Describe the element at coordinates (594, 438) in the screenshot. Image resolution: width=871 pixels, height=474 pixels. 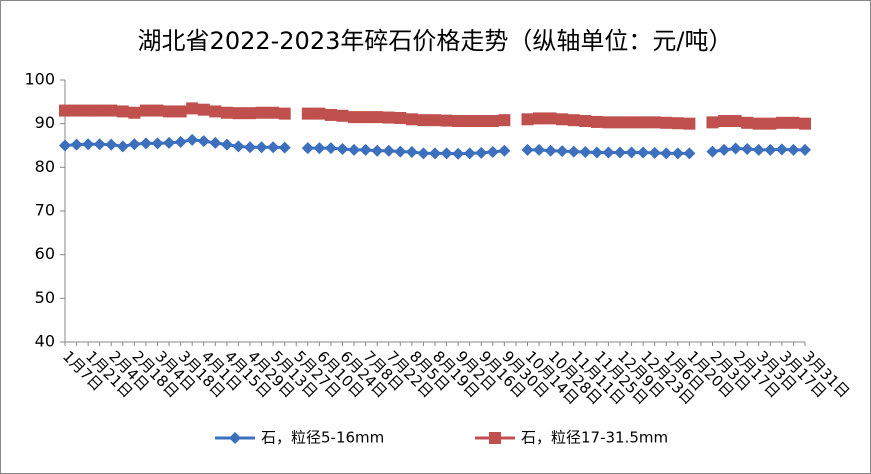
I see `legend-label: 石，粒径17-31.5mm` at that location.